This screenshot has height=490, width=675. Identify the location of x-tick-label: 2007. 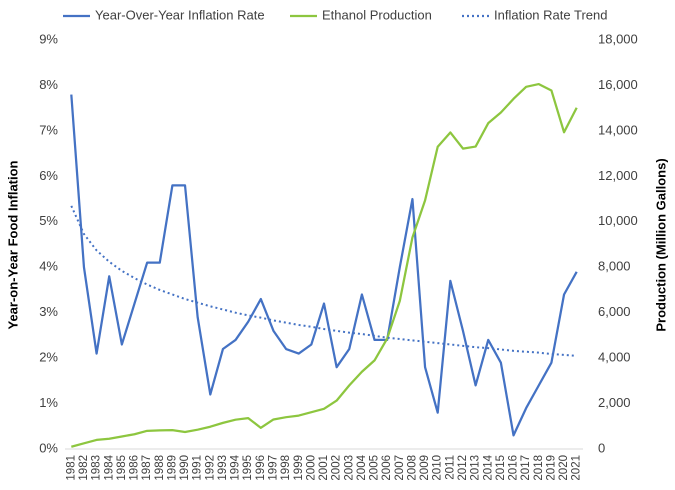
(400, 468).